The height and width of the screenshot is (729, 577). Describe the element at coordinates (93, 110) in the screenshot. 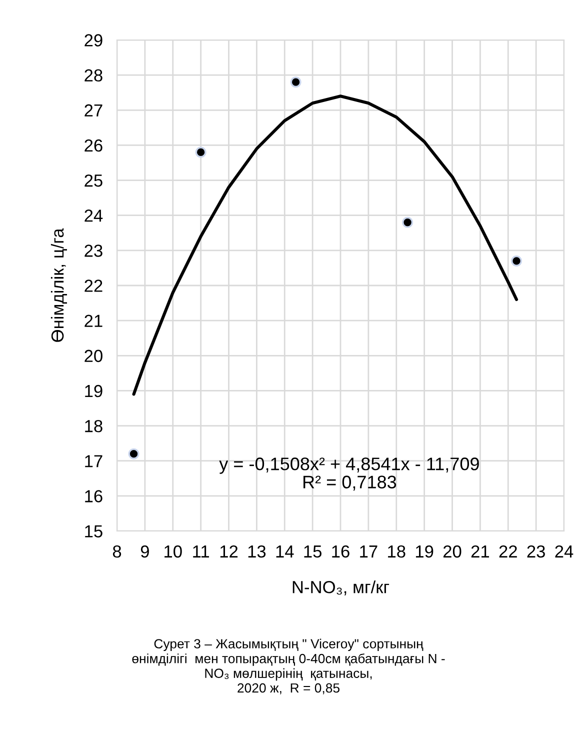

I see `y-tick-label: 27` at that location.